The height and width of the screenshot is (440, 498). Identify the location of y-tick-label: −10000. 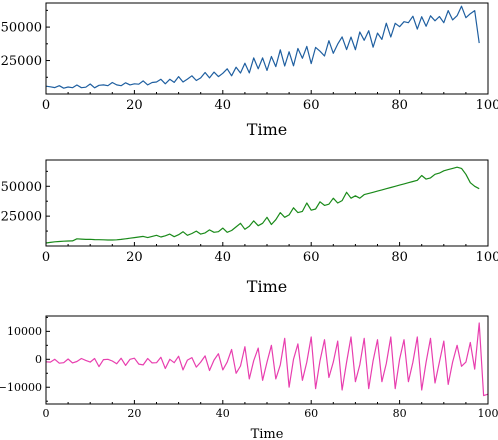
(21, 387).